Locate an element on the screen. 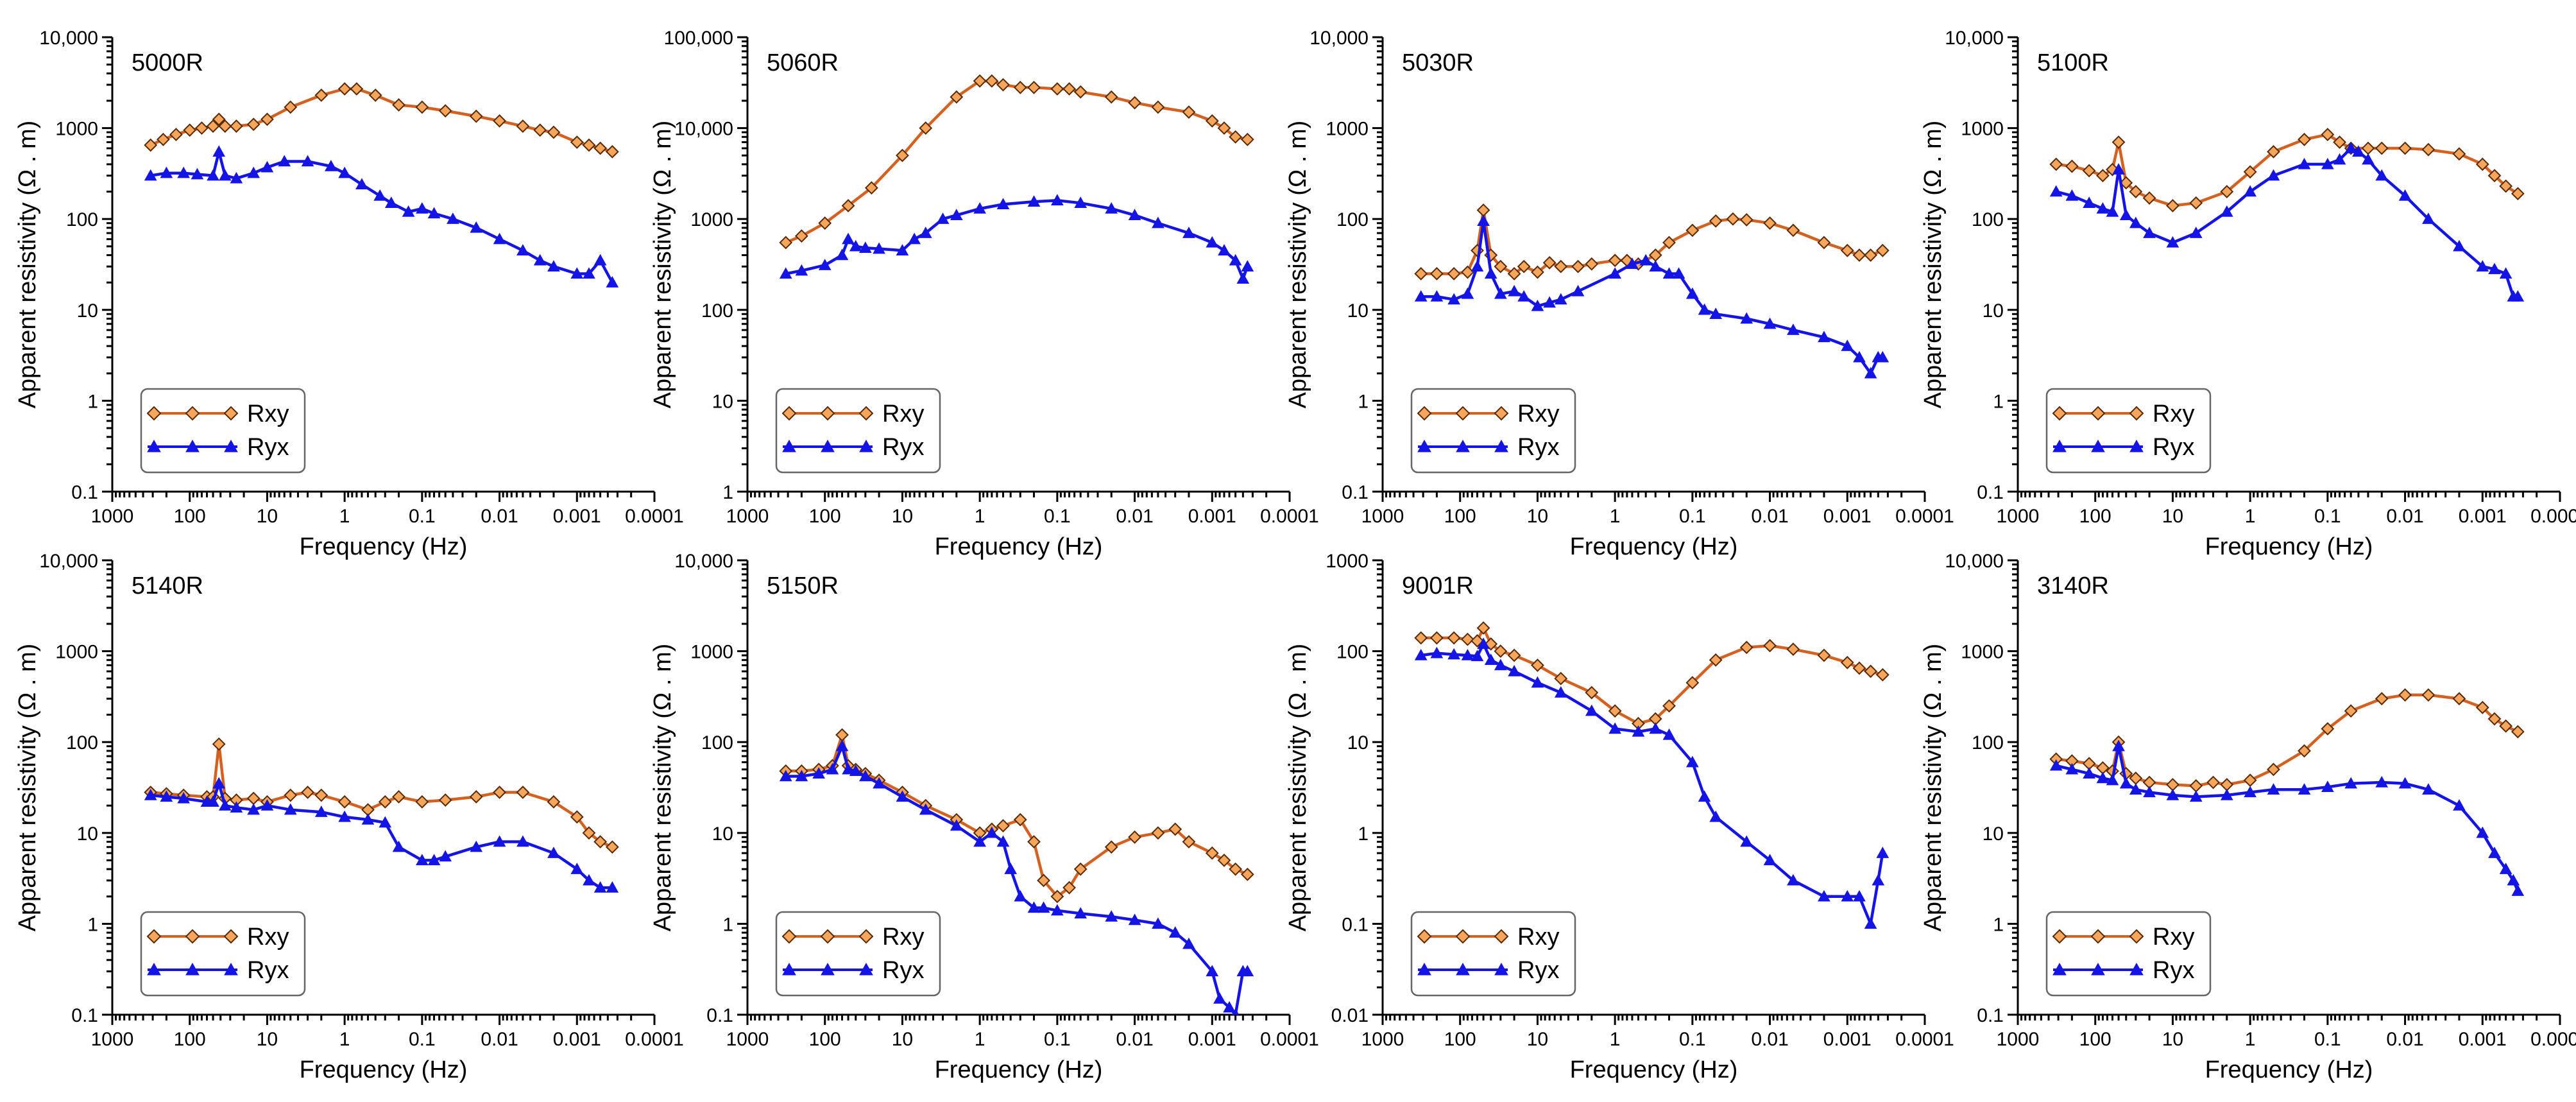 This screenshot has width=2576, height=1102. y-tick-label: 100 is located at coordinates (1352, 219).